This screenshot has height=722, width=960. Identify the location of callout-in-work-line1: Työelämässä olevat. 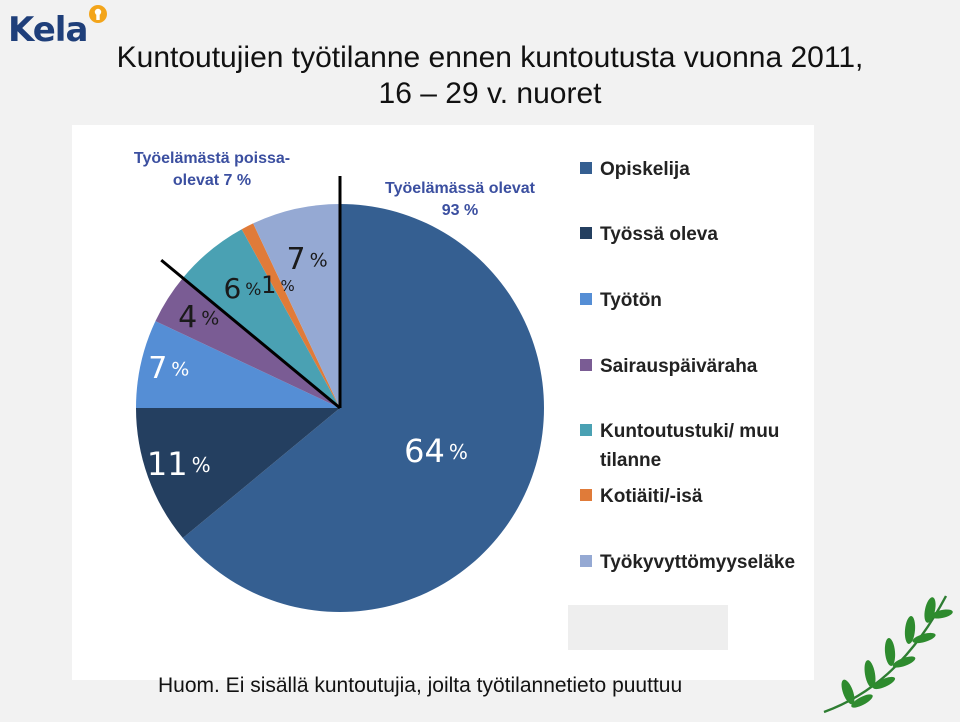
(459, 188).